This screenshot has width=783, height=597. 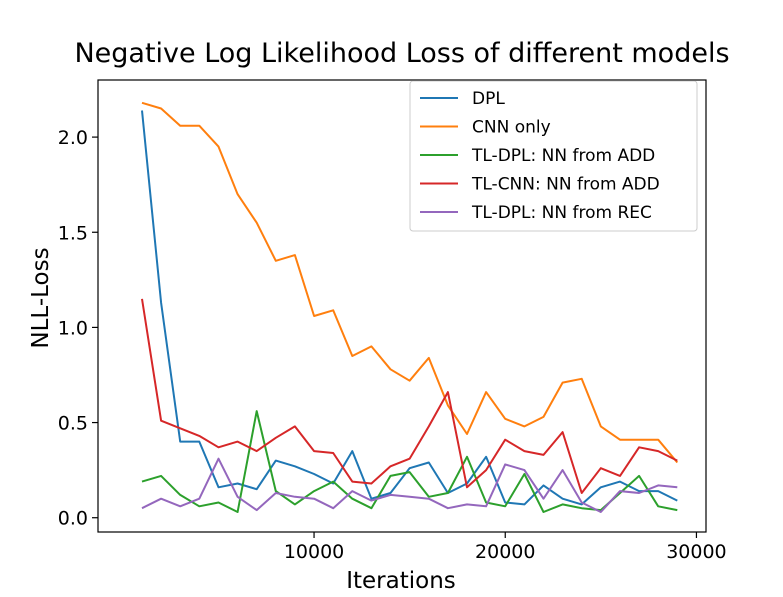 What do you see at coordinates (563, 156) in the screenshot?
I see `legend-label-2: TL-DPL: NN from ADD` at bounding box center [563, 156].